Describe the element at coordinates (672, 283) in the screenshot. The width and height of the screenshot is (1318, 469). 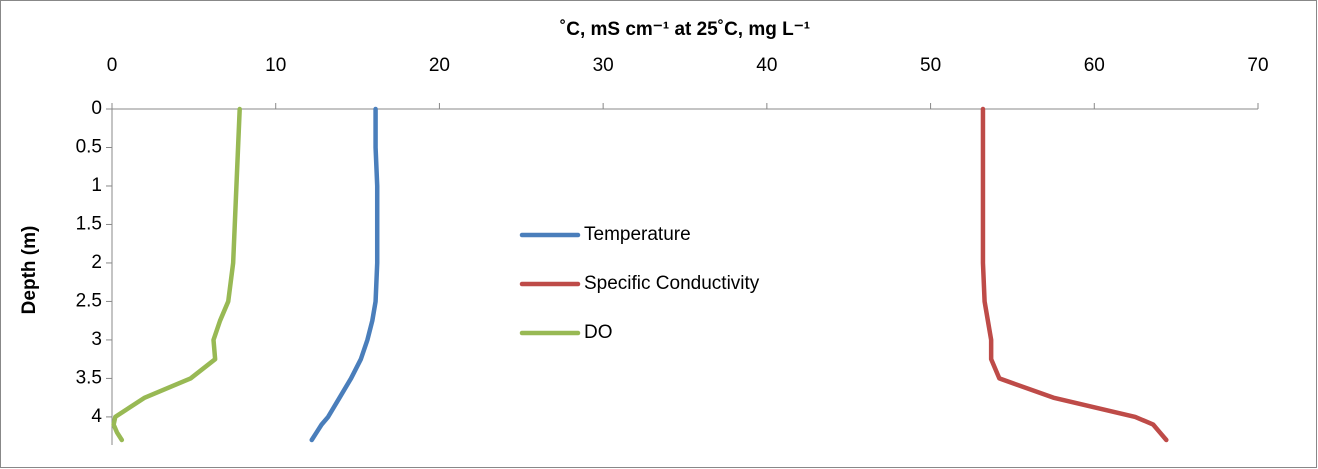
I see `legend-label: Specific Conductivity` at that location.